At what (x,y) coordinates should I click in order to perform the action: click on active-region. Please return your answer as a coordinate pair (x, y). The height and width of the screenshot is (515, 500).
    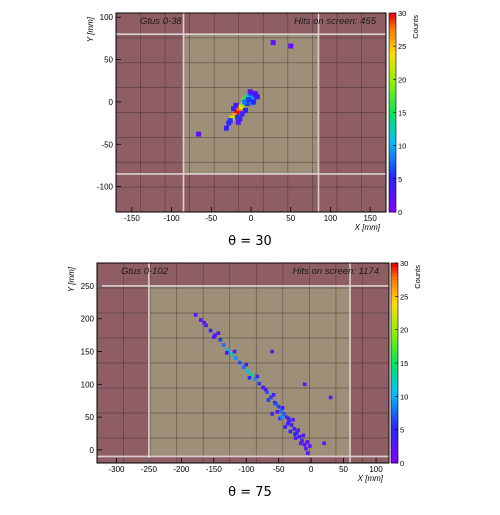
    Looking at the image, I should click on (249, 371).